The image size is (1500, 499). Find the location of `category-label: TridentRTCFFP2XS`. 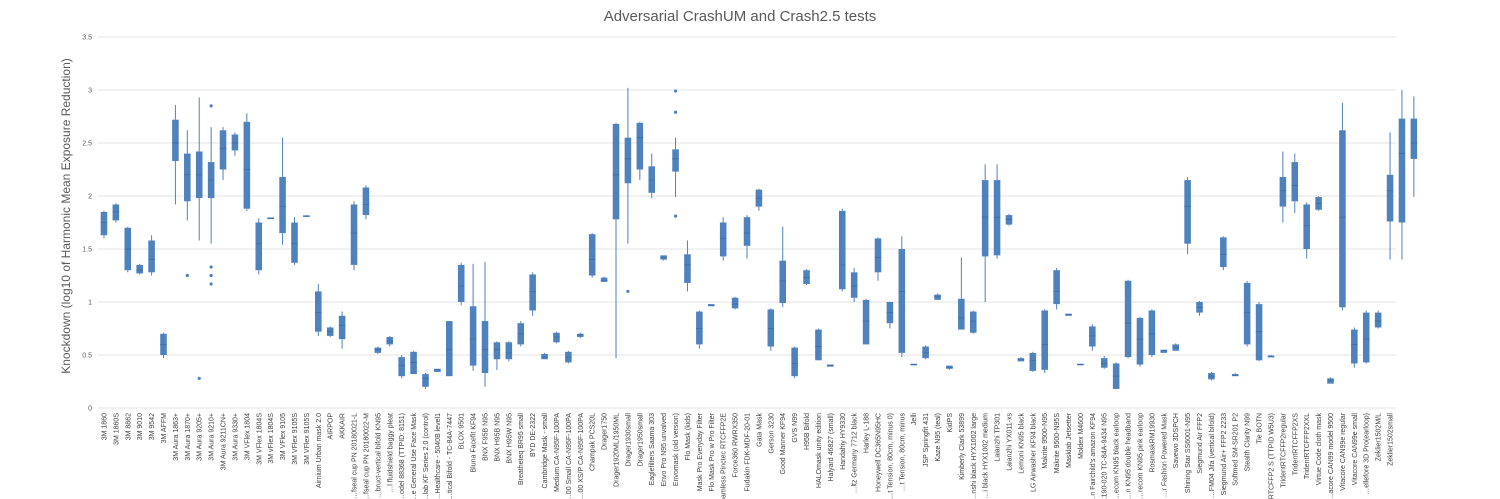

category-label: TridentRTCFFP2XS is located at coordinates (1295, 444).